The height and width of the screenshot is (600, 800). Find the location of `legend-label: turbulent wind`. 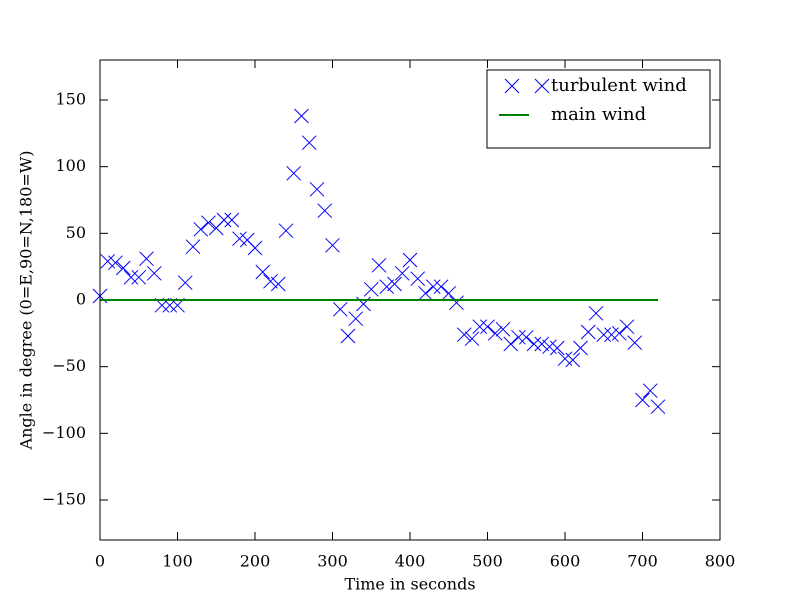

legend-label: turbulent wind is located at coordinates (619, 85).